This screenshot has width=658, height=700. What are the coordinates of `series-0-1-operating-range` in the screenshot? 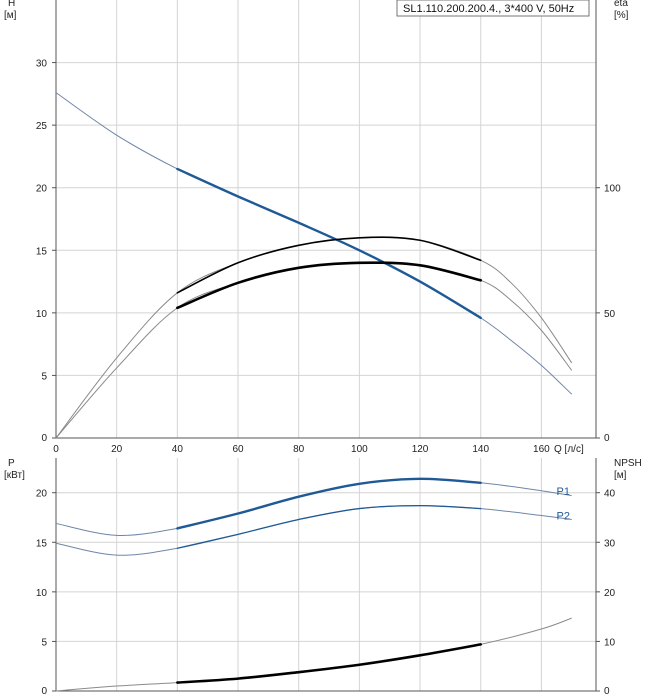 It's located at (329, 265).